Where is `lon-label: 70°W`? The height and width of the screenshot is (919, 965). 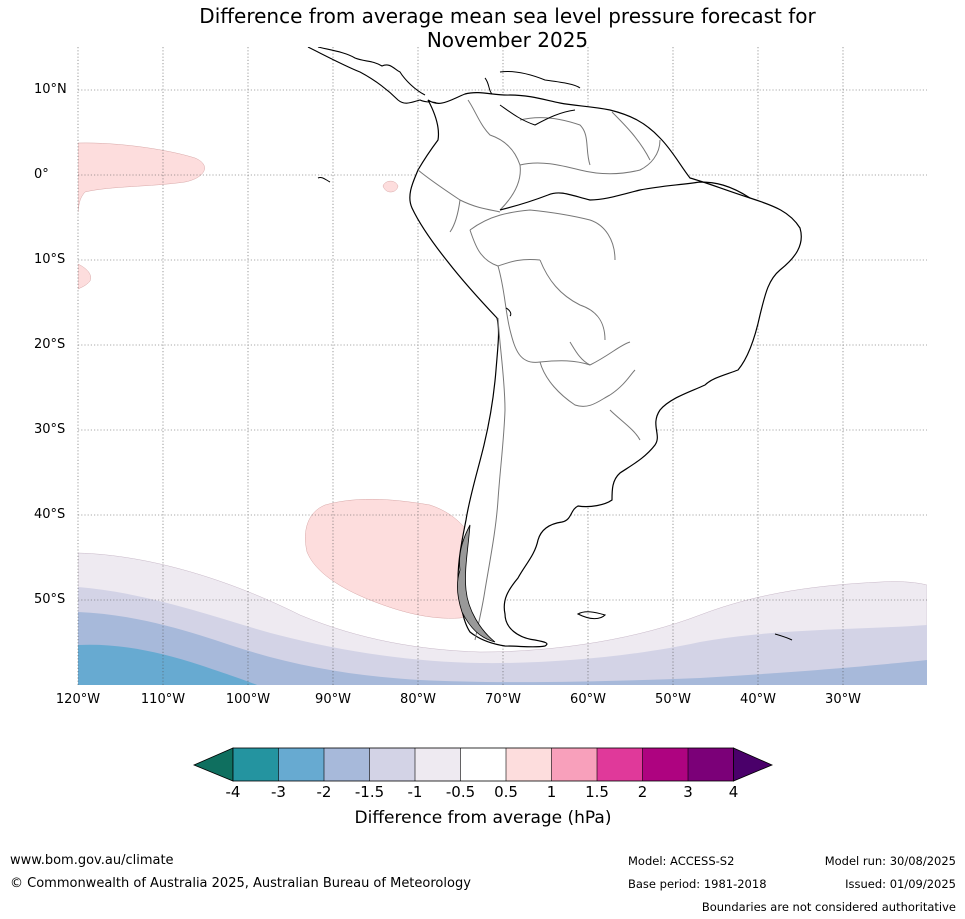 lon-label: 70°W is located at coordinates (503, 699).